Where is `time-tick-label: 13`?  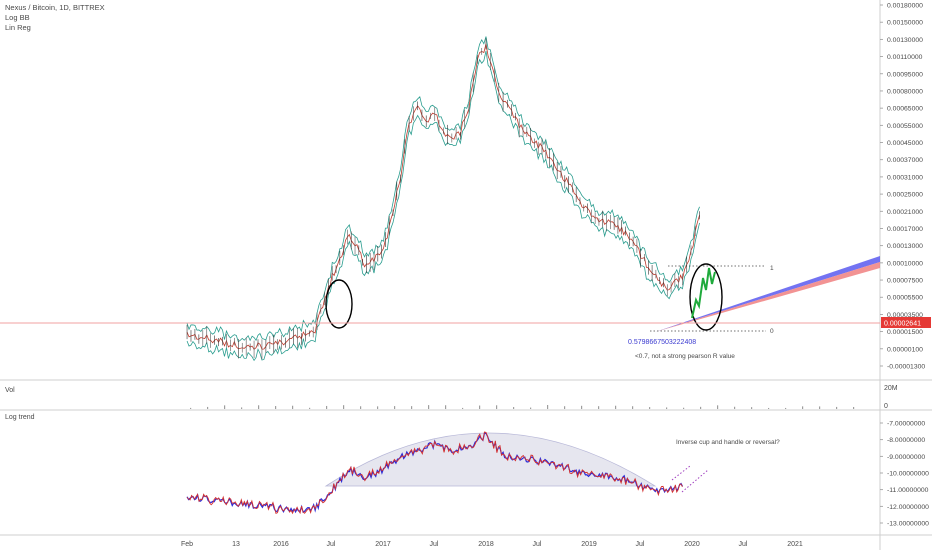
time-tick-label: 13 is located at coordinates (236, 544).